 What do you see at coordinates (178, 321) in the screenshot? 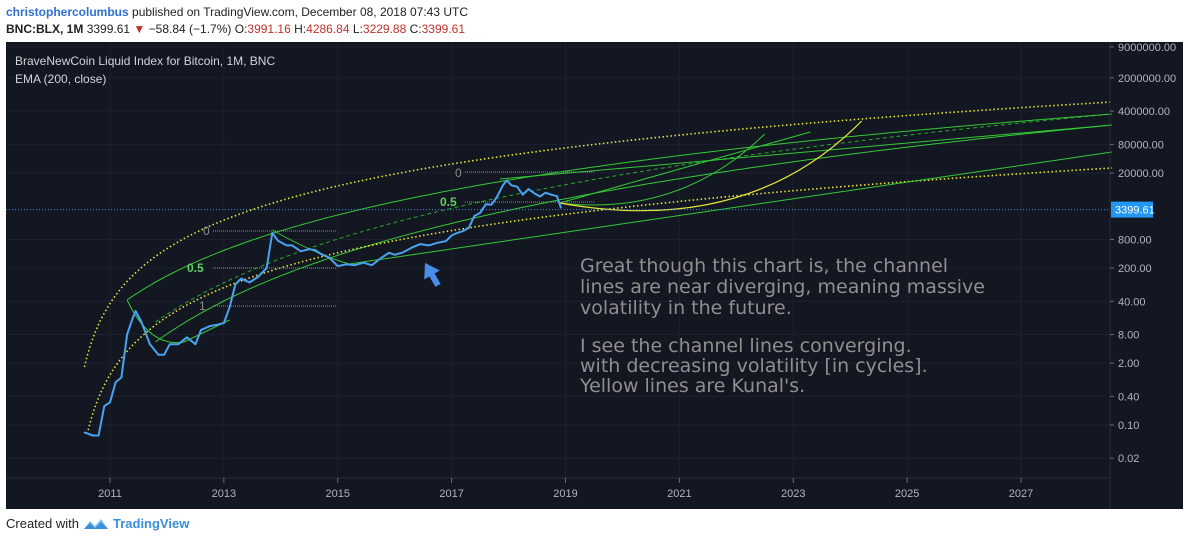
I see `green-segment` at bounding box center [178, 321].